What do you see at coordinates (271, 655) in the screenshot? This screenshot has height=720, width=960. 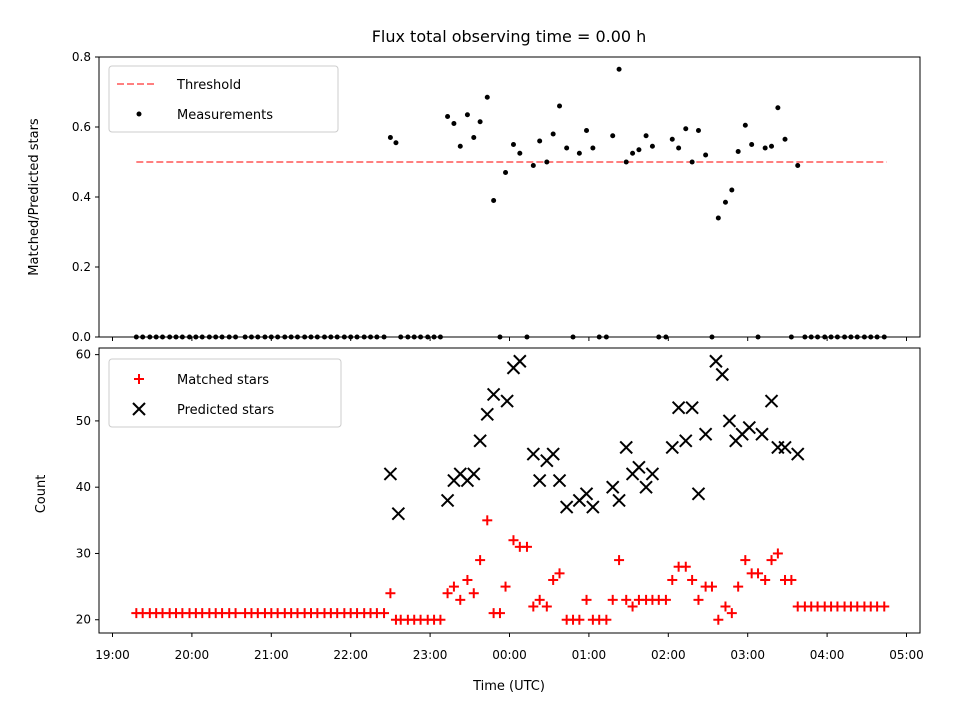 I see `x-tick-label: 21:00` at bounding box center [271, 655].